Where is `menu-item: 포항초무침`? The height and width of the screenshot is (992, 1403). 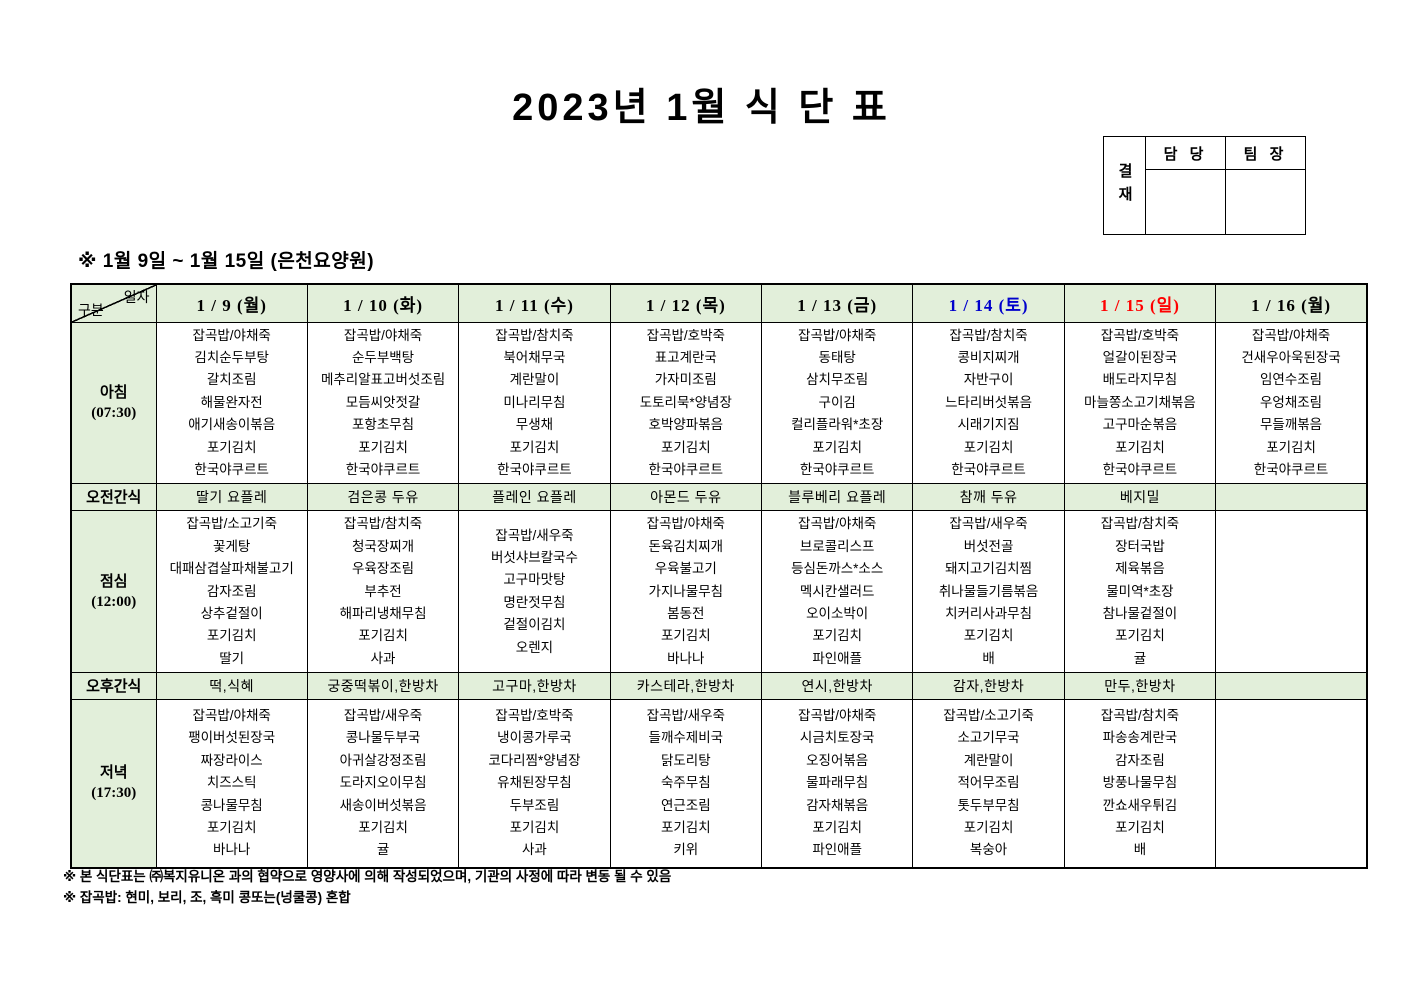 menu-item: 포항초무침 is located at coordinates (383, 425).